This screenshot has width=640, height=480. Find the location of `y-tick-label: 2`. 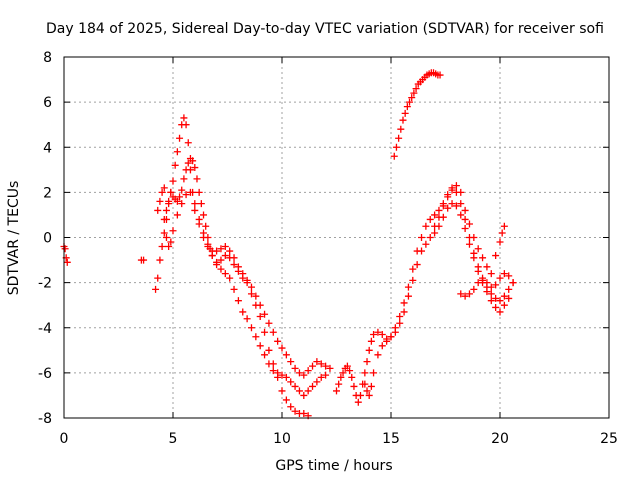

y-tick-label: 2 is located at coordinates (47, 193).